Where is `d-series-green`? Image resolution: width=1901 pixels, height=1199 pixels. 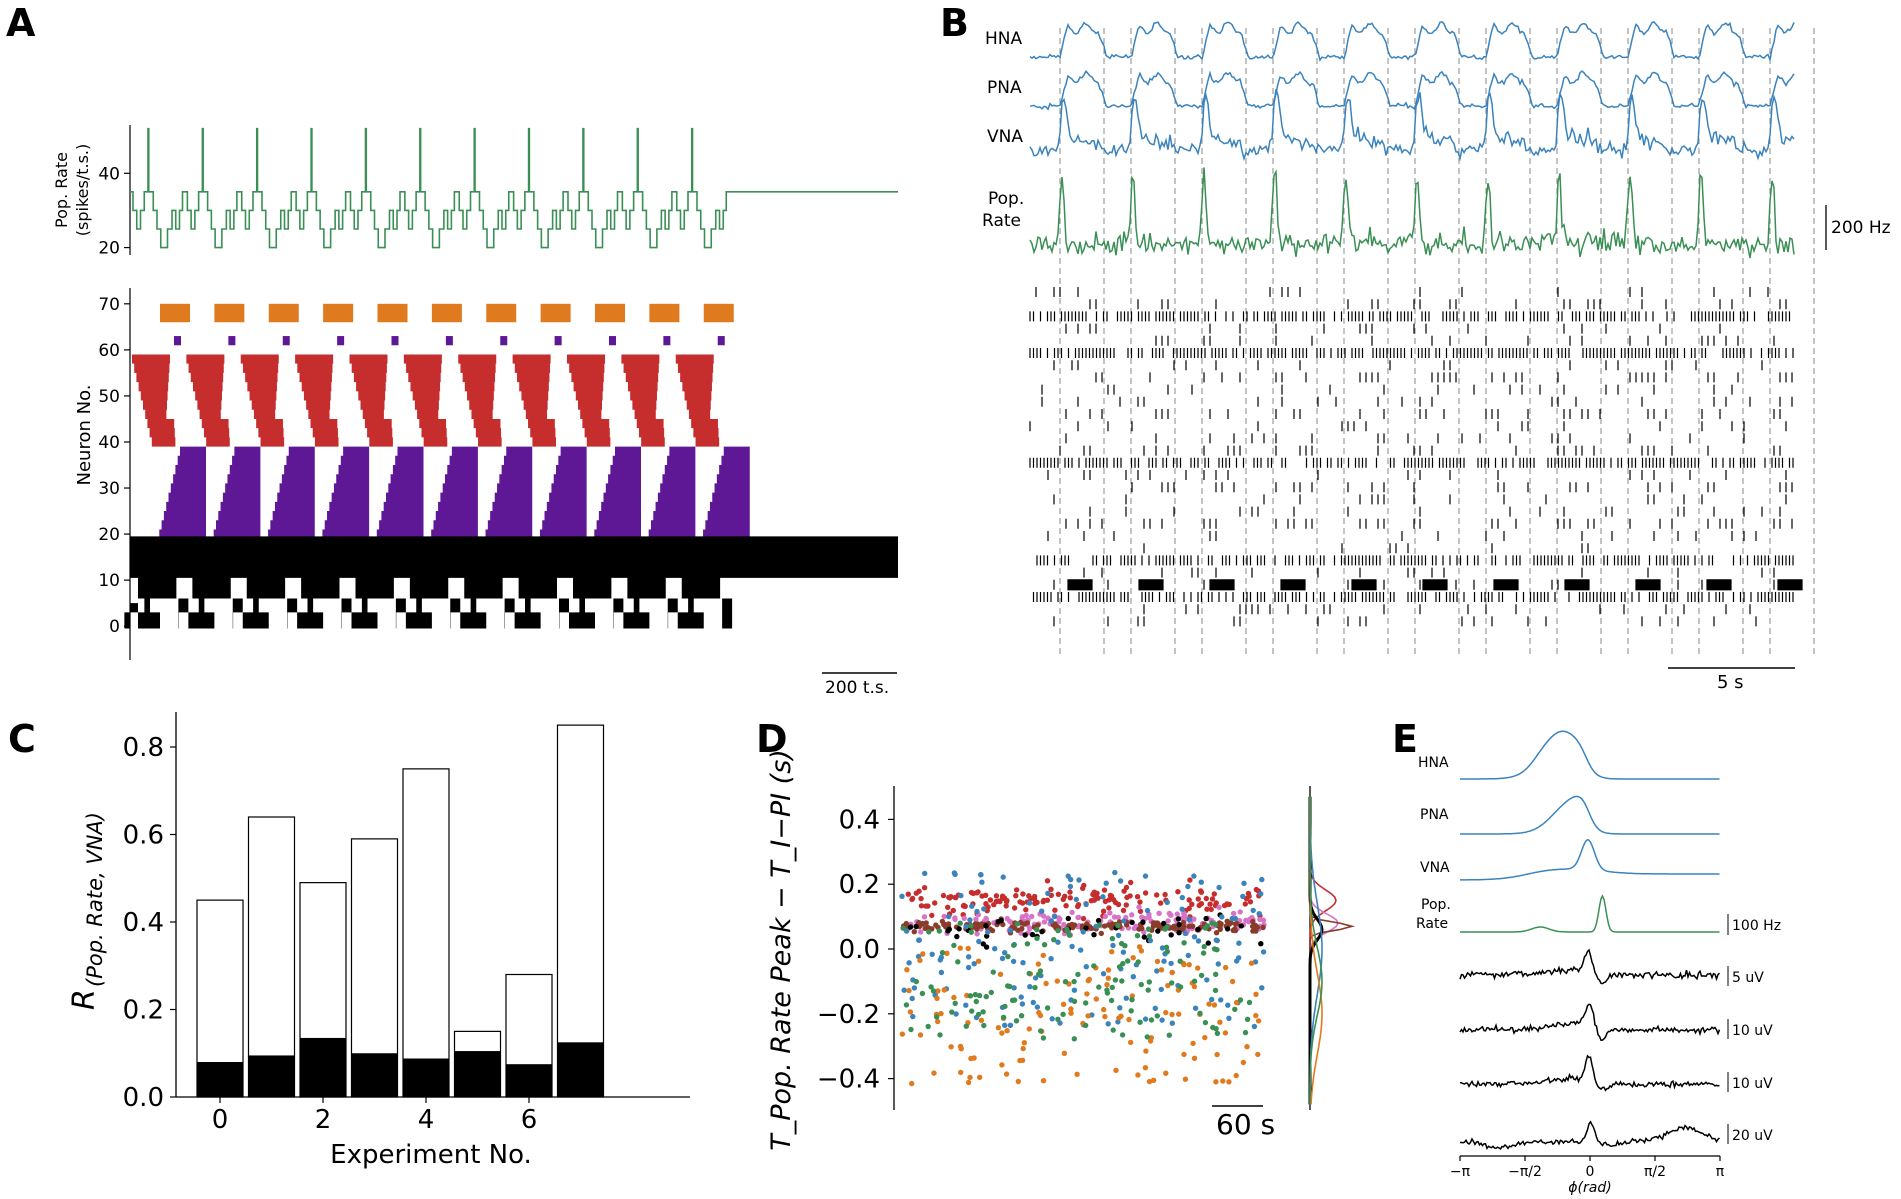
d-series-green is located at coordinates (1076, 981).